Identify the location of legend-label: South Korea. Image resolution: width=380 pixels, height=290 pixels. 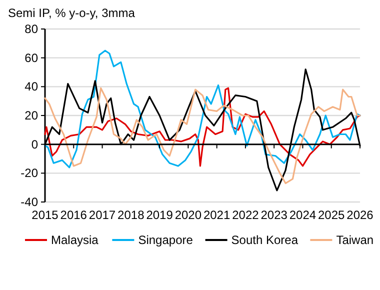
(264, 240).